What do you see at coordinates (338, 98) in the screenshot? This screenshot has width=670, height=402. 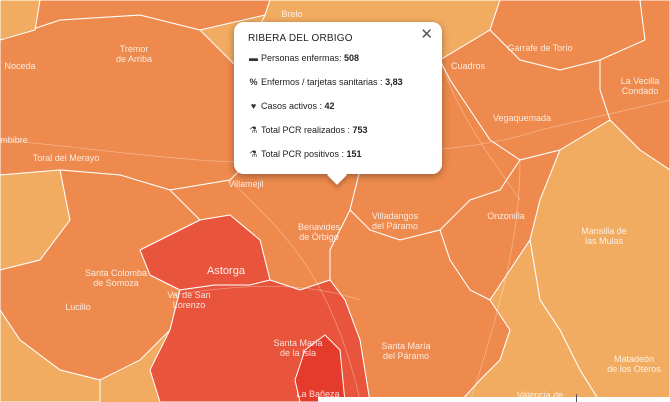 I see `popup-body` at bounding box center [338, 98].